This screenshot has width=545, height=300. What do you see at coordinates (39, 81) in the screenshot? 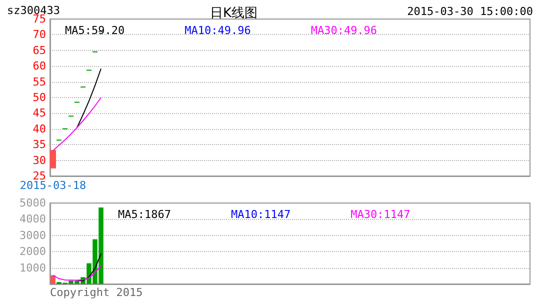
I see `y-tick-label: 55` at bounding box center [39, 81].